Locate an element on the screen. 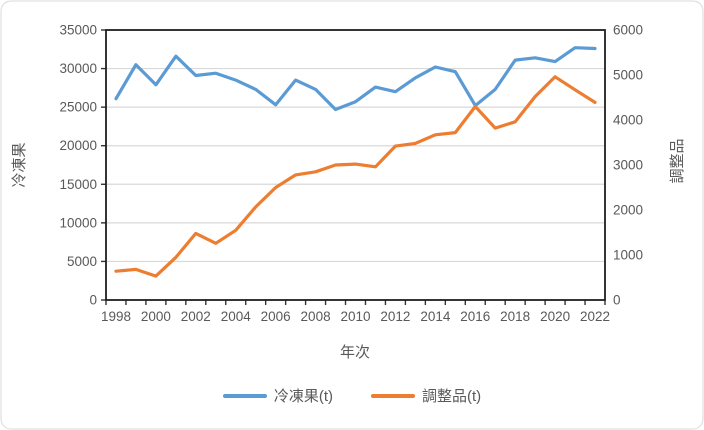 The image size is (704, 430). svg-text: 1998 is located at coordinates (116, 316).